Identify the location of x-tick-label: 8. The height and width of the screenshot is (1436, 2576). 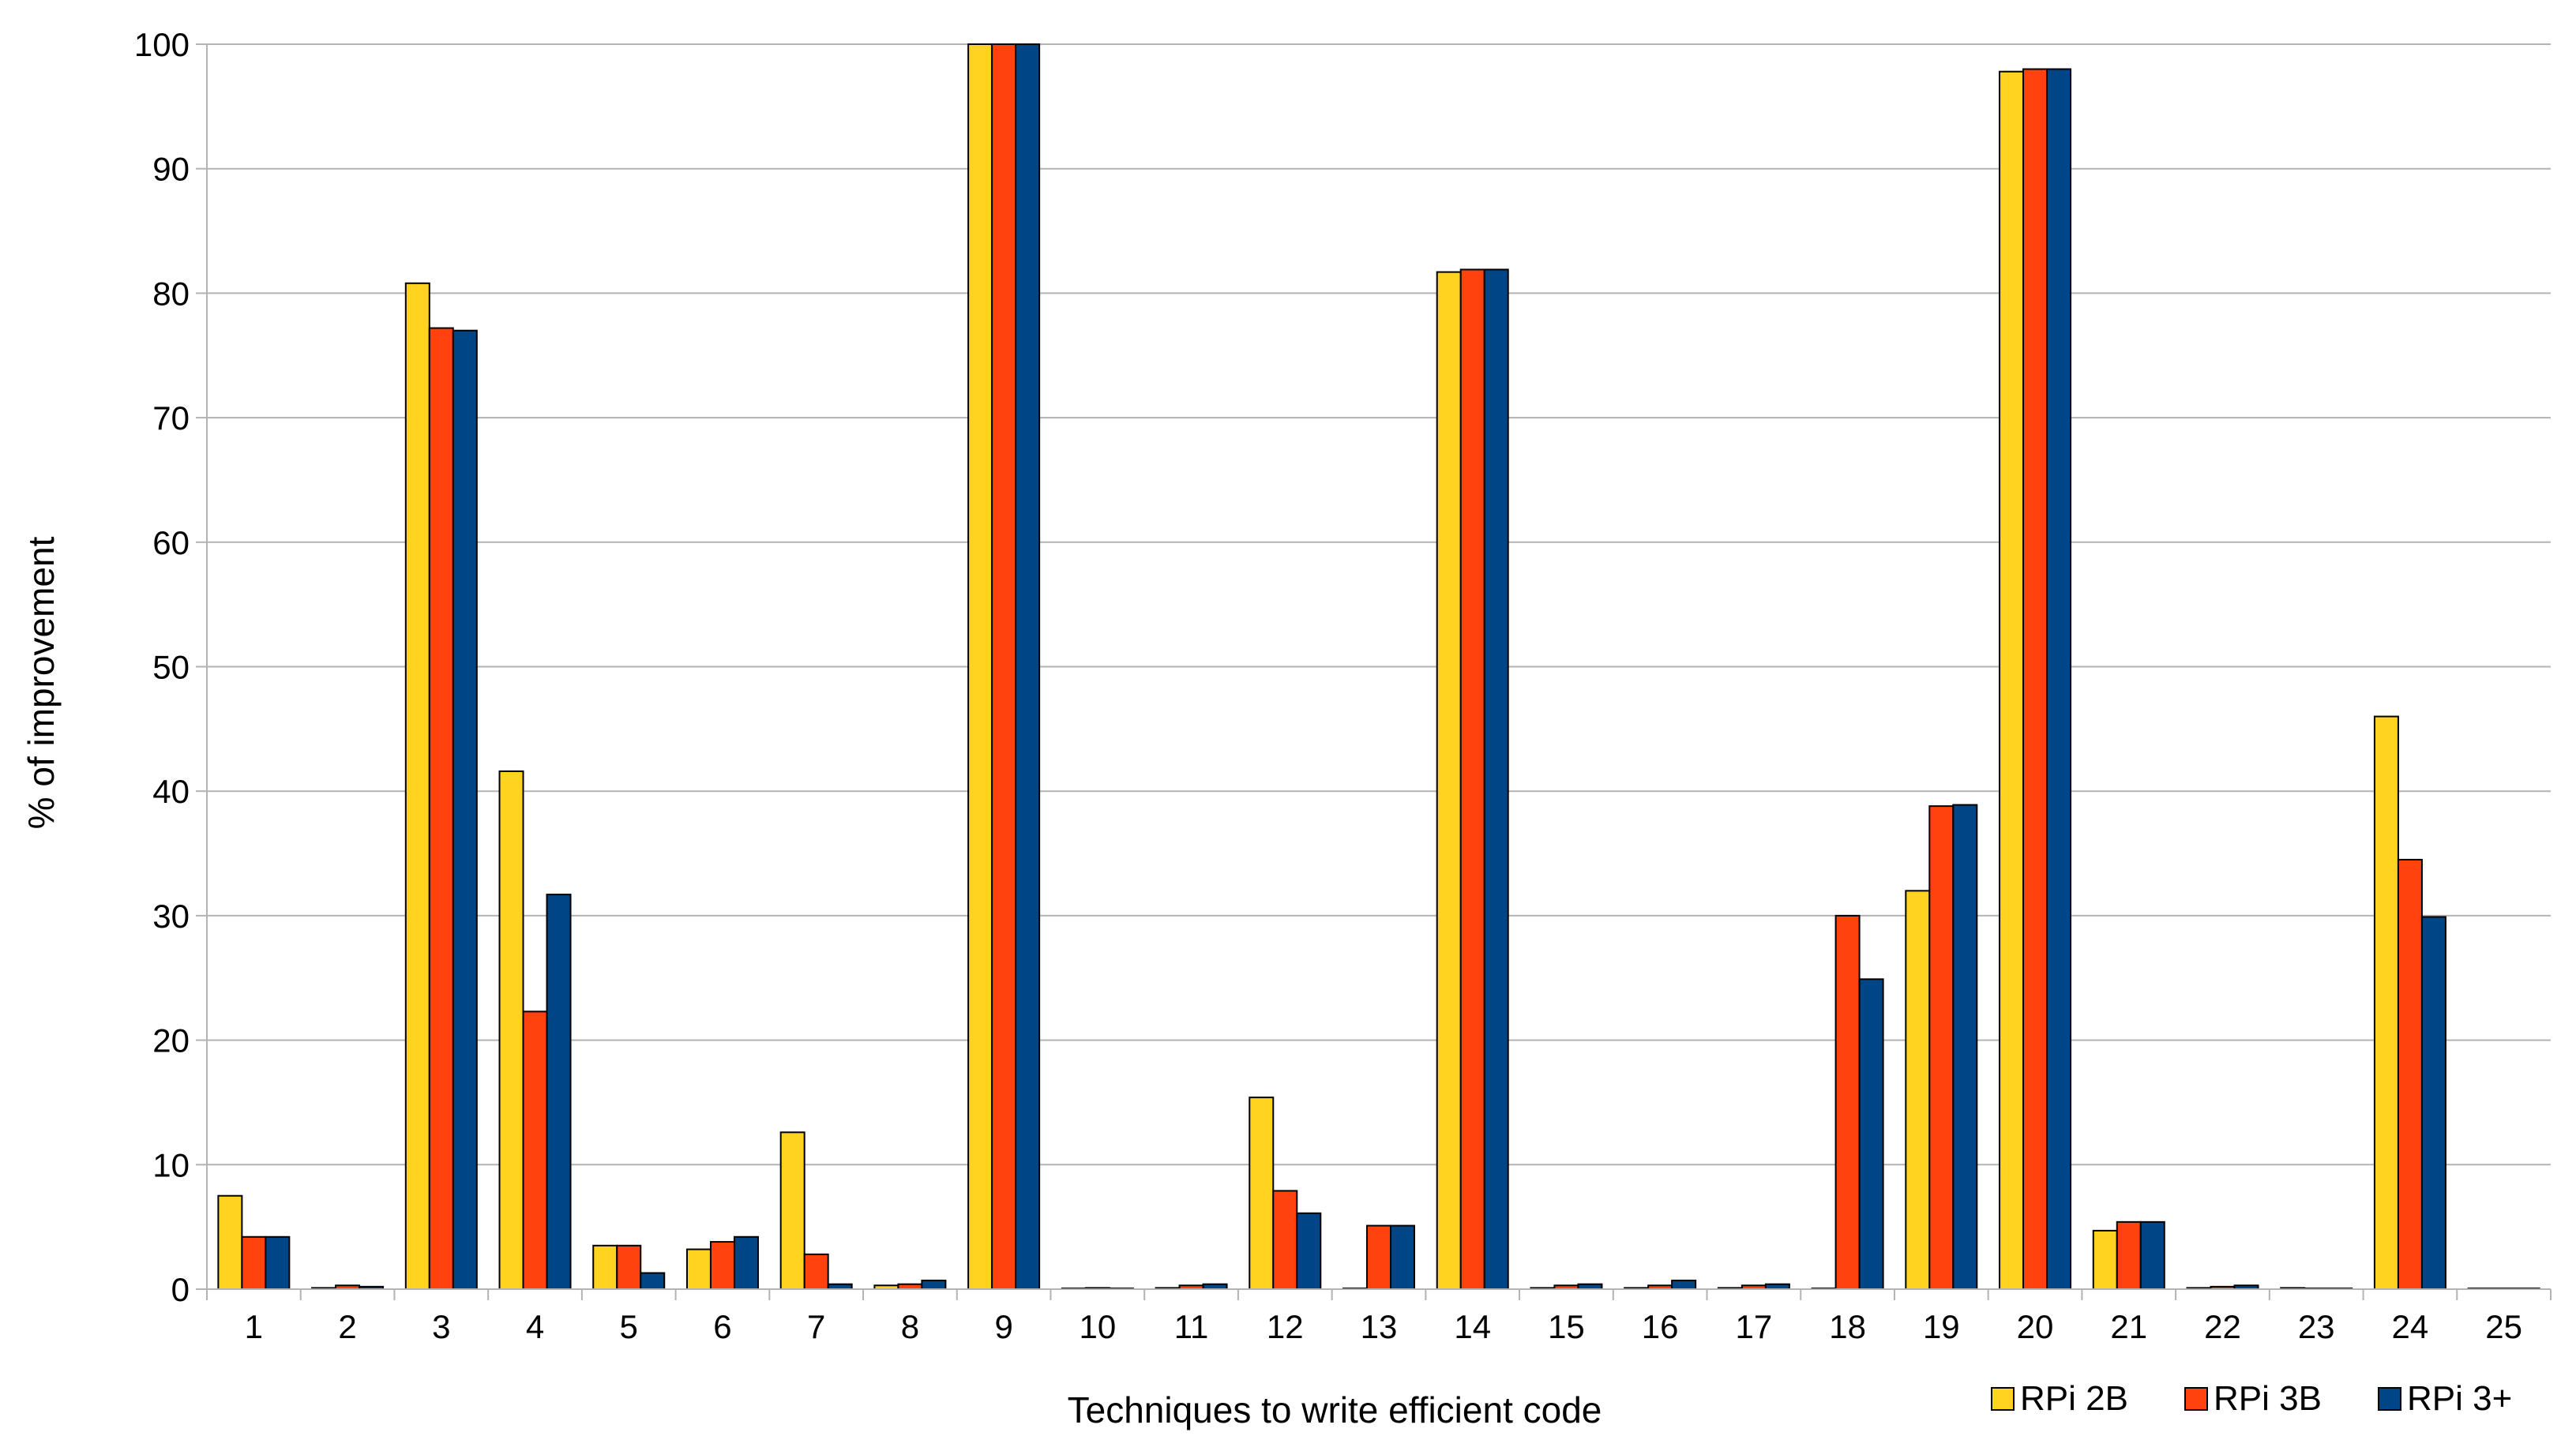
(910, 1326).